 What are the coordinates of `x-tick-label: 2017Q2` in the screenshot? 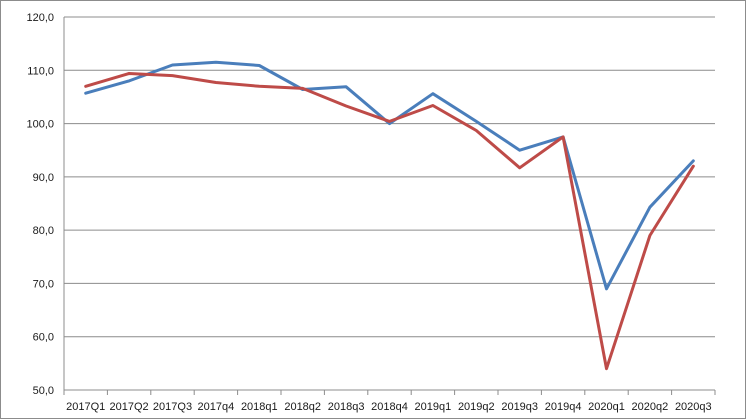 It's located at (129, 407).